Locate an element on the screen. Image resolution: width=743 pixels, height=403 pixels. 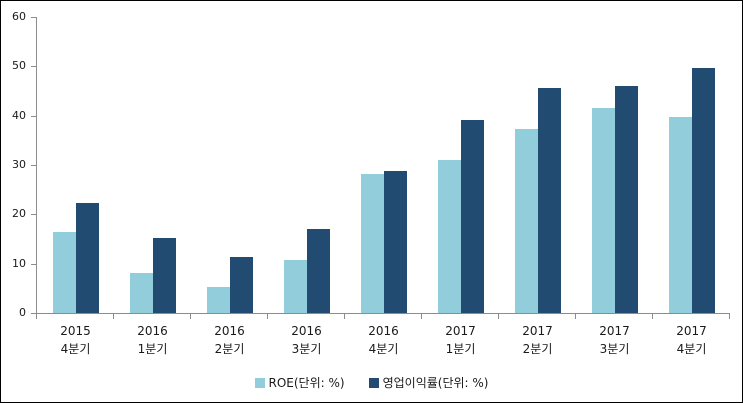
x-tick-label: 2016 2분기 is located at coordinates (229, 340).